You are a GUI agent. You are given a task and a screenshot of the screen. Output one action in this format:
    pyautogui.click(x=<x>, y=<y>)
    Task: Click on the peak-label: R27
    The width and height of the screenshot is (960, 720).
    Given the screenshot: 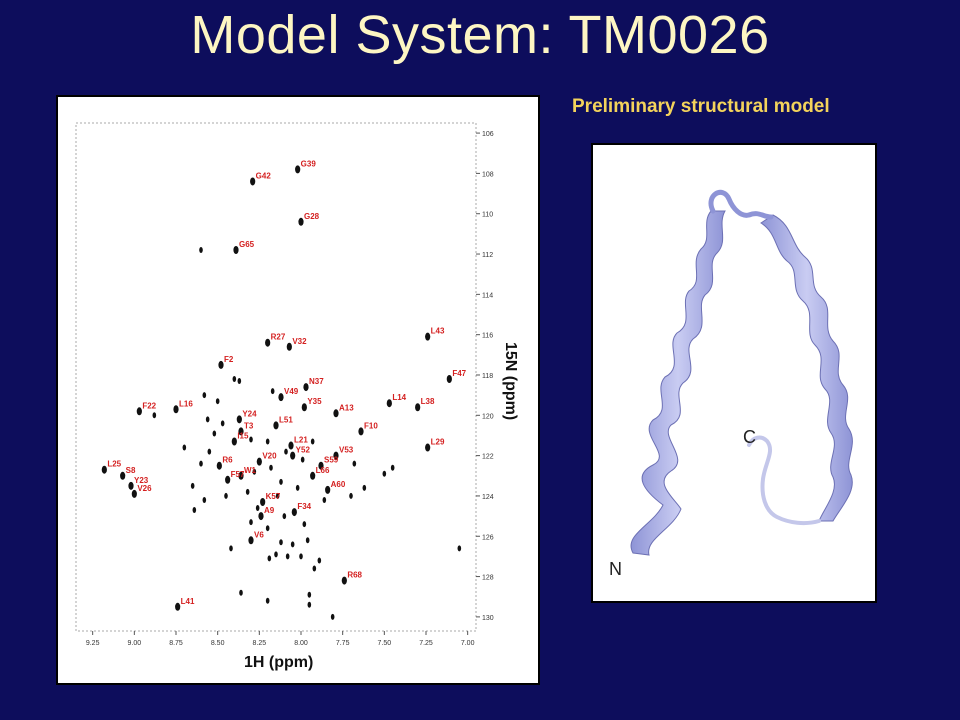 What is the action you would take?
    pyautogui.click(x=278, y=337)
    